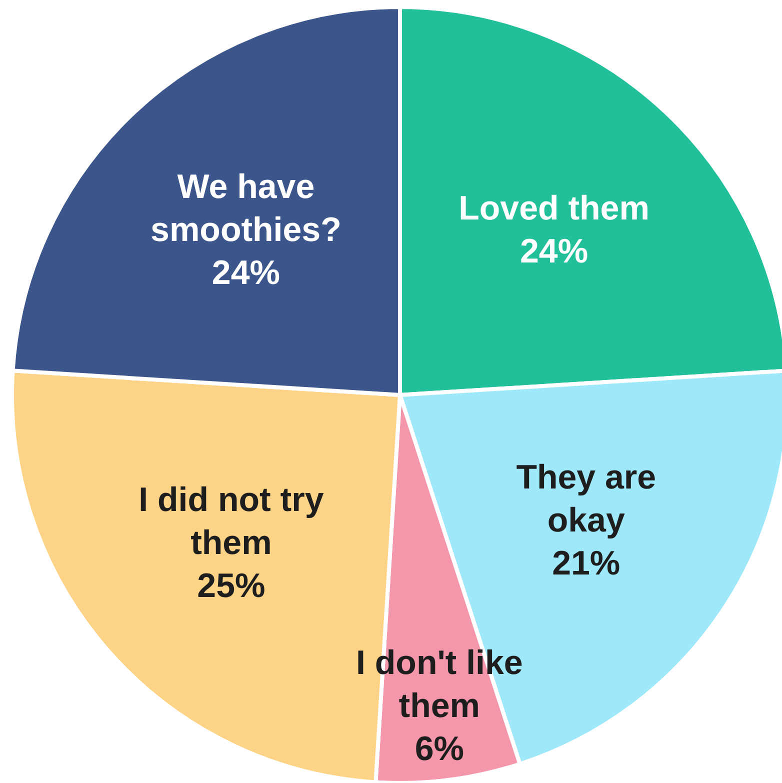 The width and height of the screenshot is (782, 783). I want to click on slice-label: We have smoothies?, so click(246, 208).